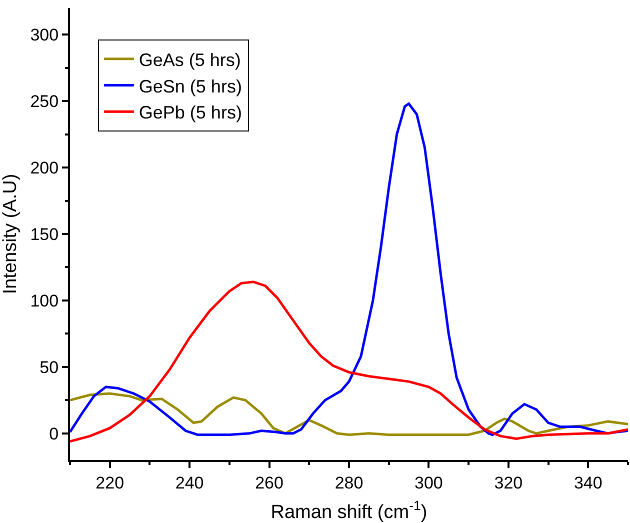 The width and height of the screenshot is (630, 523). Describe the element at coordinates (189, 482) in the screenshot. I see `x-tick-label: 240` at that location.